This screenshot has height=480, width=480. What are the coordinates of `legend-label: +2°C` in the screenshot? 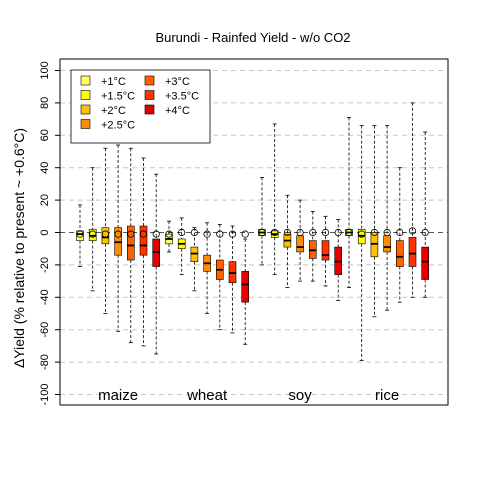 It's located at (113, 111).